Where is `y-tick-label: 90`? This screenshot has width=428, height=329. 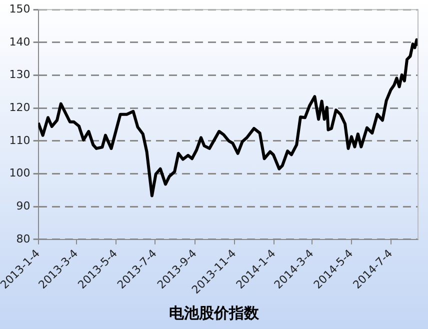 y-tick-label: 90 is located at coordinates (23, 205).